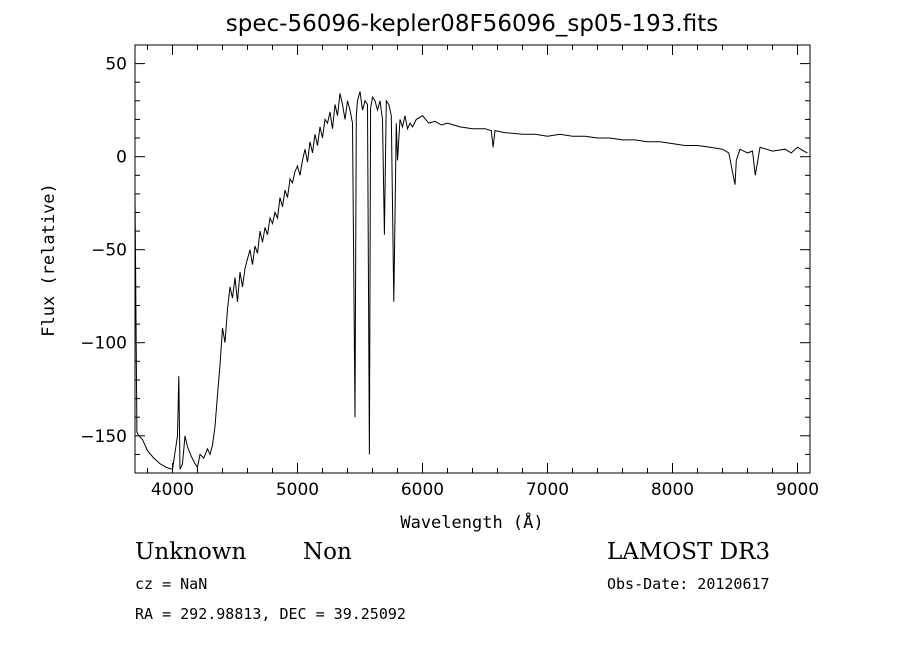 This screenshot has width=900, height=649. What do you see at coordinates (190, 552) in the screenshot?
I see `object-type-label: Unknown` at bounding box center [190, 552].